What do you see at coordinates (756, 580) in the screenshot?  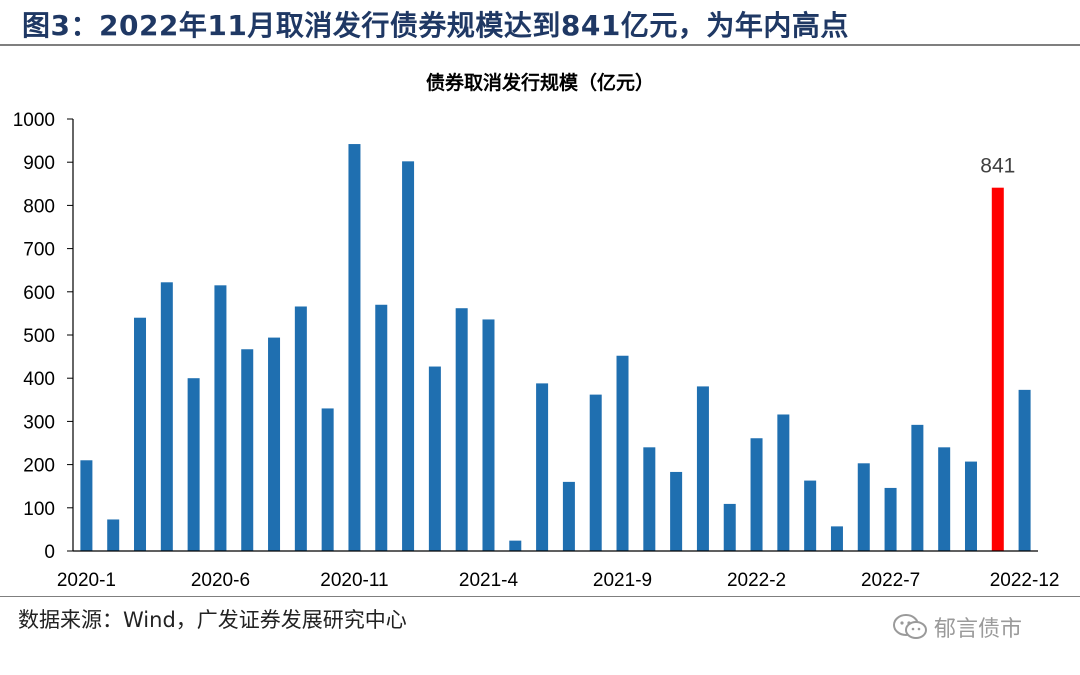 I see `x-tick-label: 2022-2` at bounding box center [756, 580].